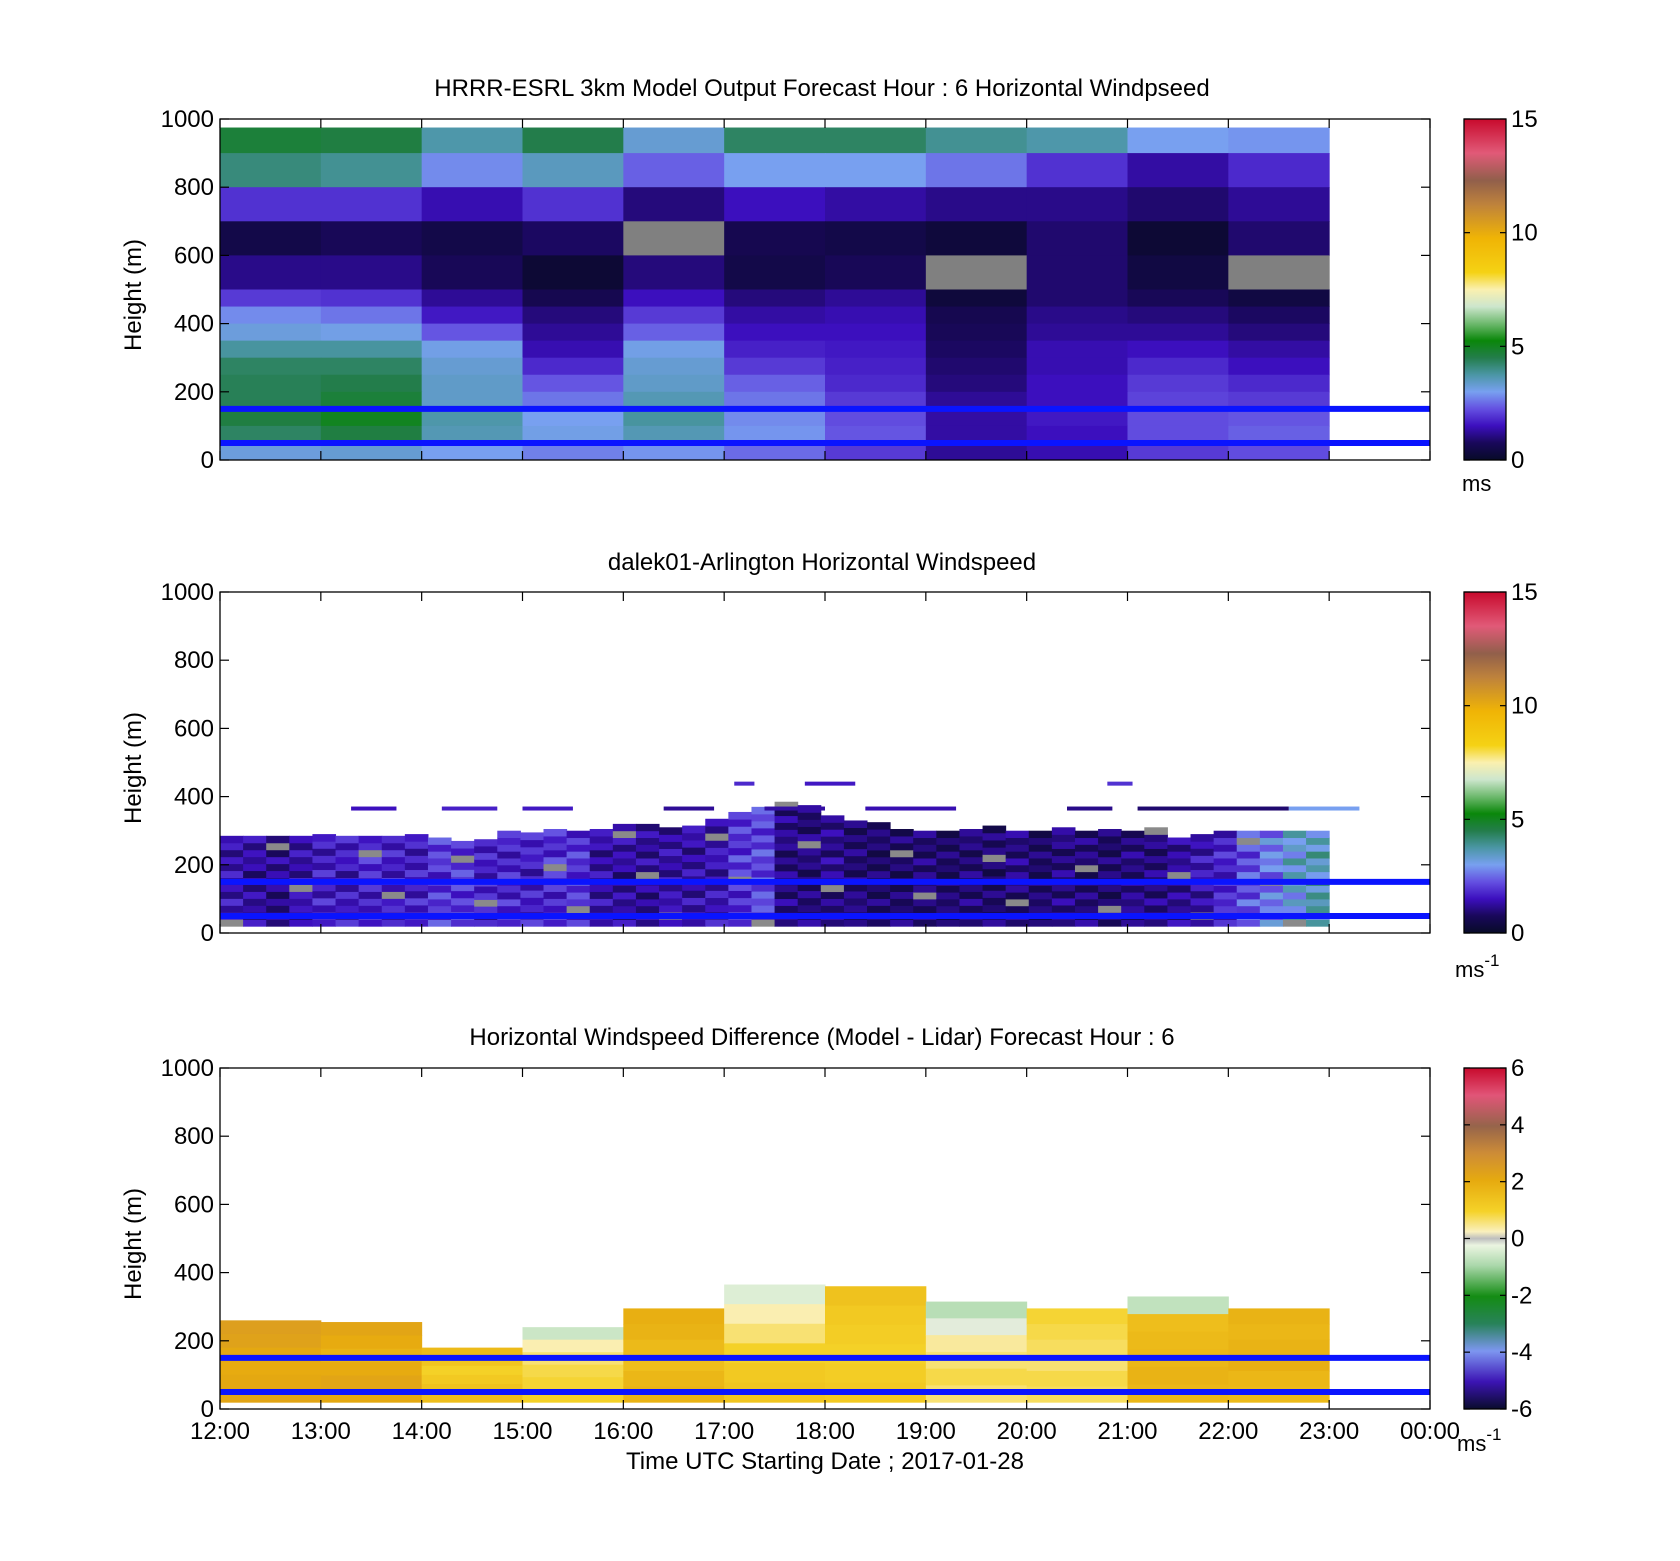 Image resolution: width=1680 pixels, height=1561 pixels. Describe the element at coordinates (1471, 1443) in the screenshot. I see `difference-colorbar-unit-text: ms` at that location.